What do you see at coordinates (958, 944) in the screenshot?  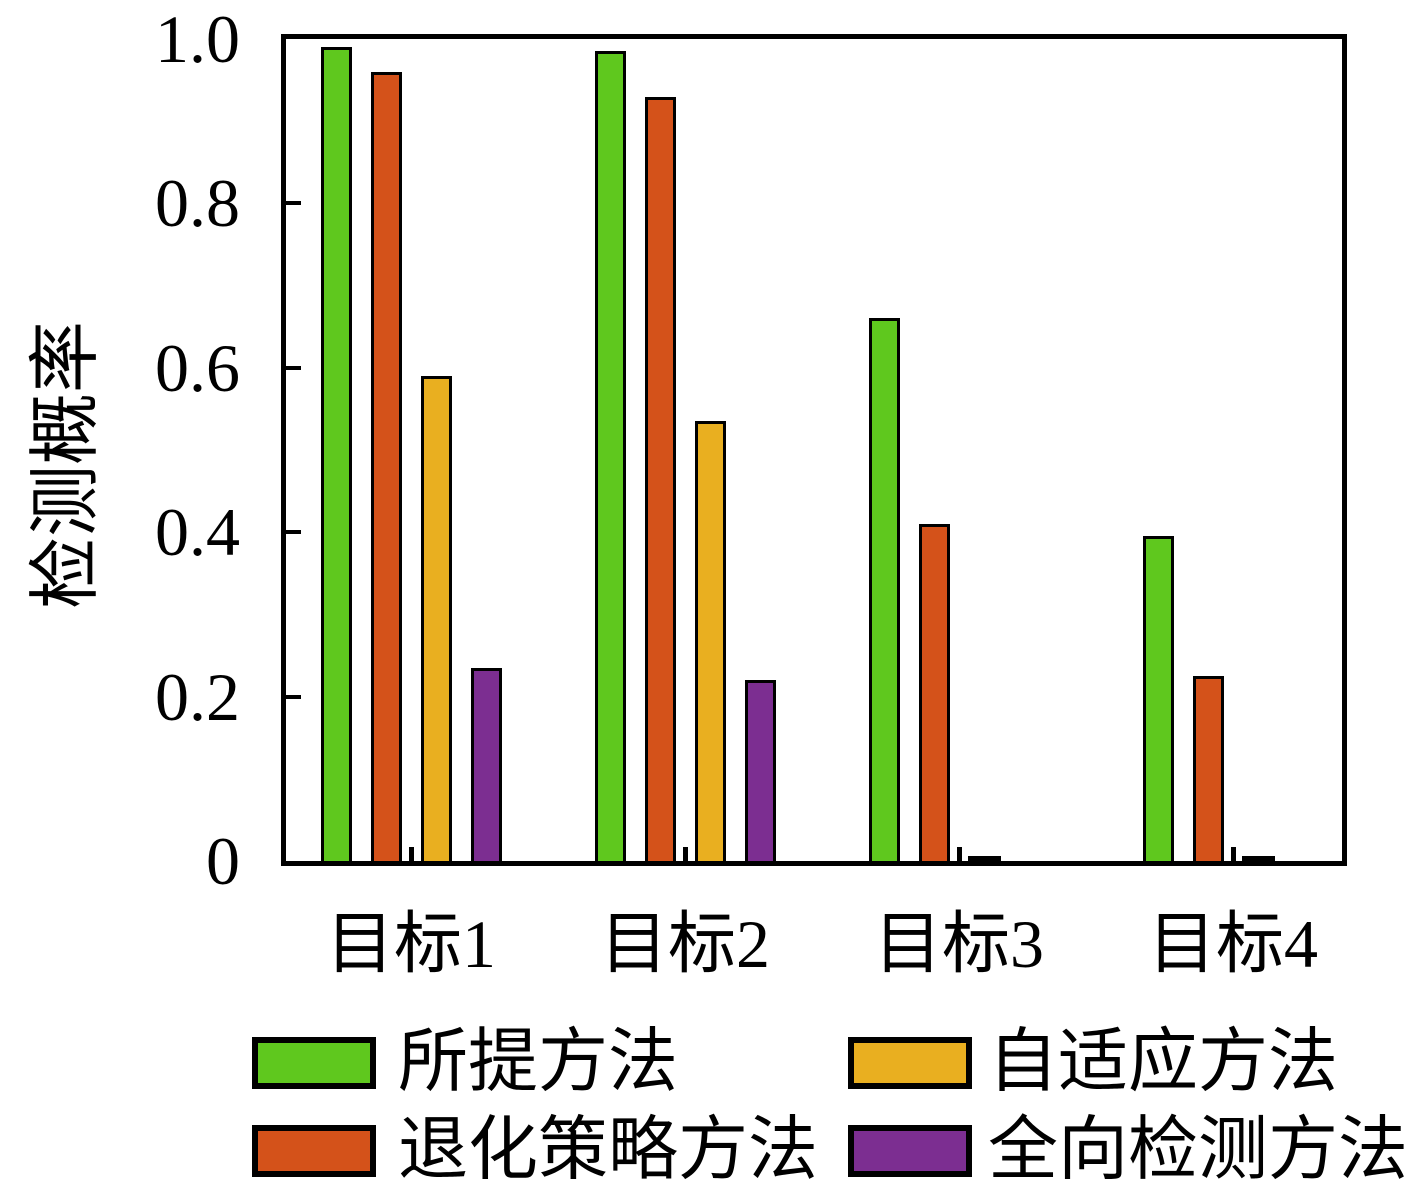 I see `x-category-label-目标3: 目标3` at bounding box center [958, 944].